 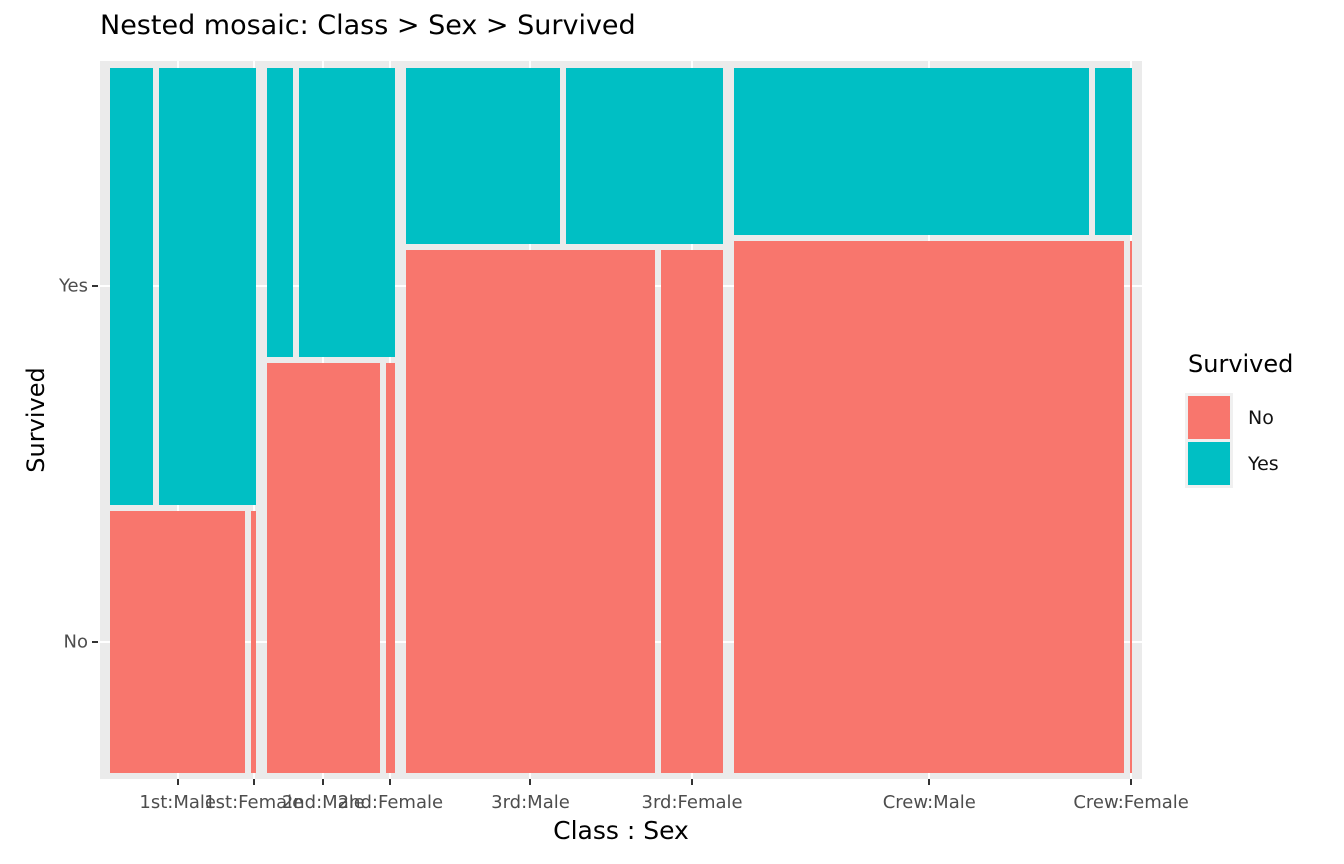 What do you see at coordinates (692, 802) in the screenshot?
I see `x-tick-label: 3rd:Female` at bounding box center [692, 802].